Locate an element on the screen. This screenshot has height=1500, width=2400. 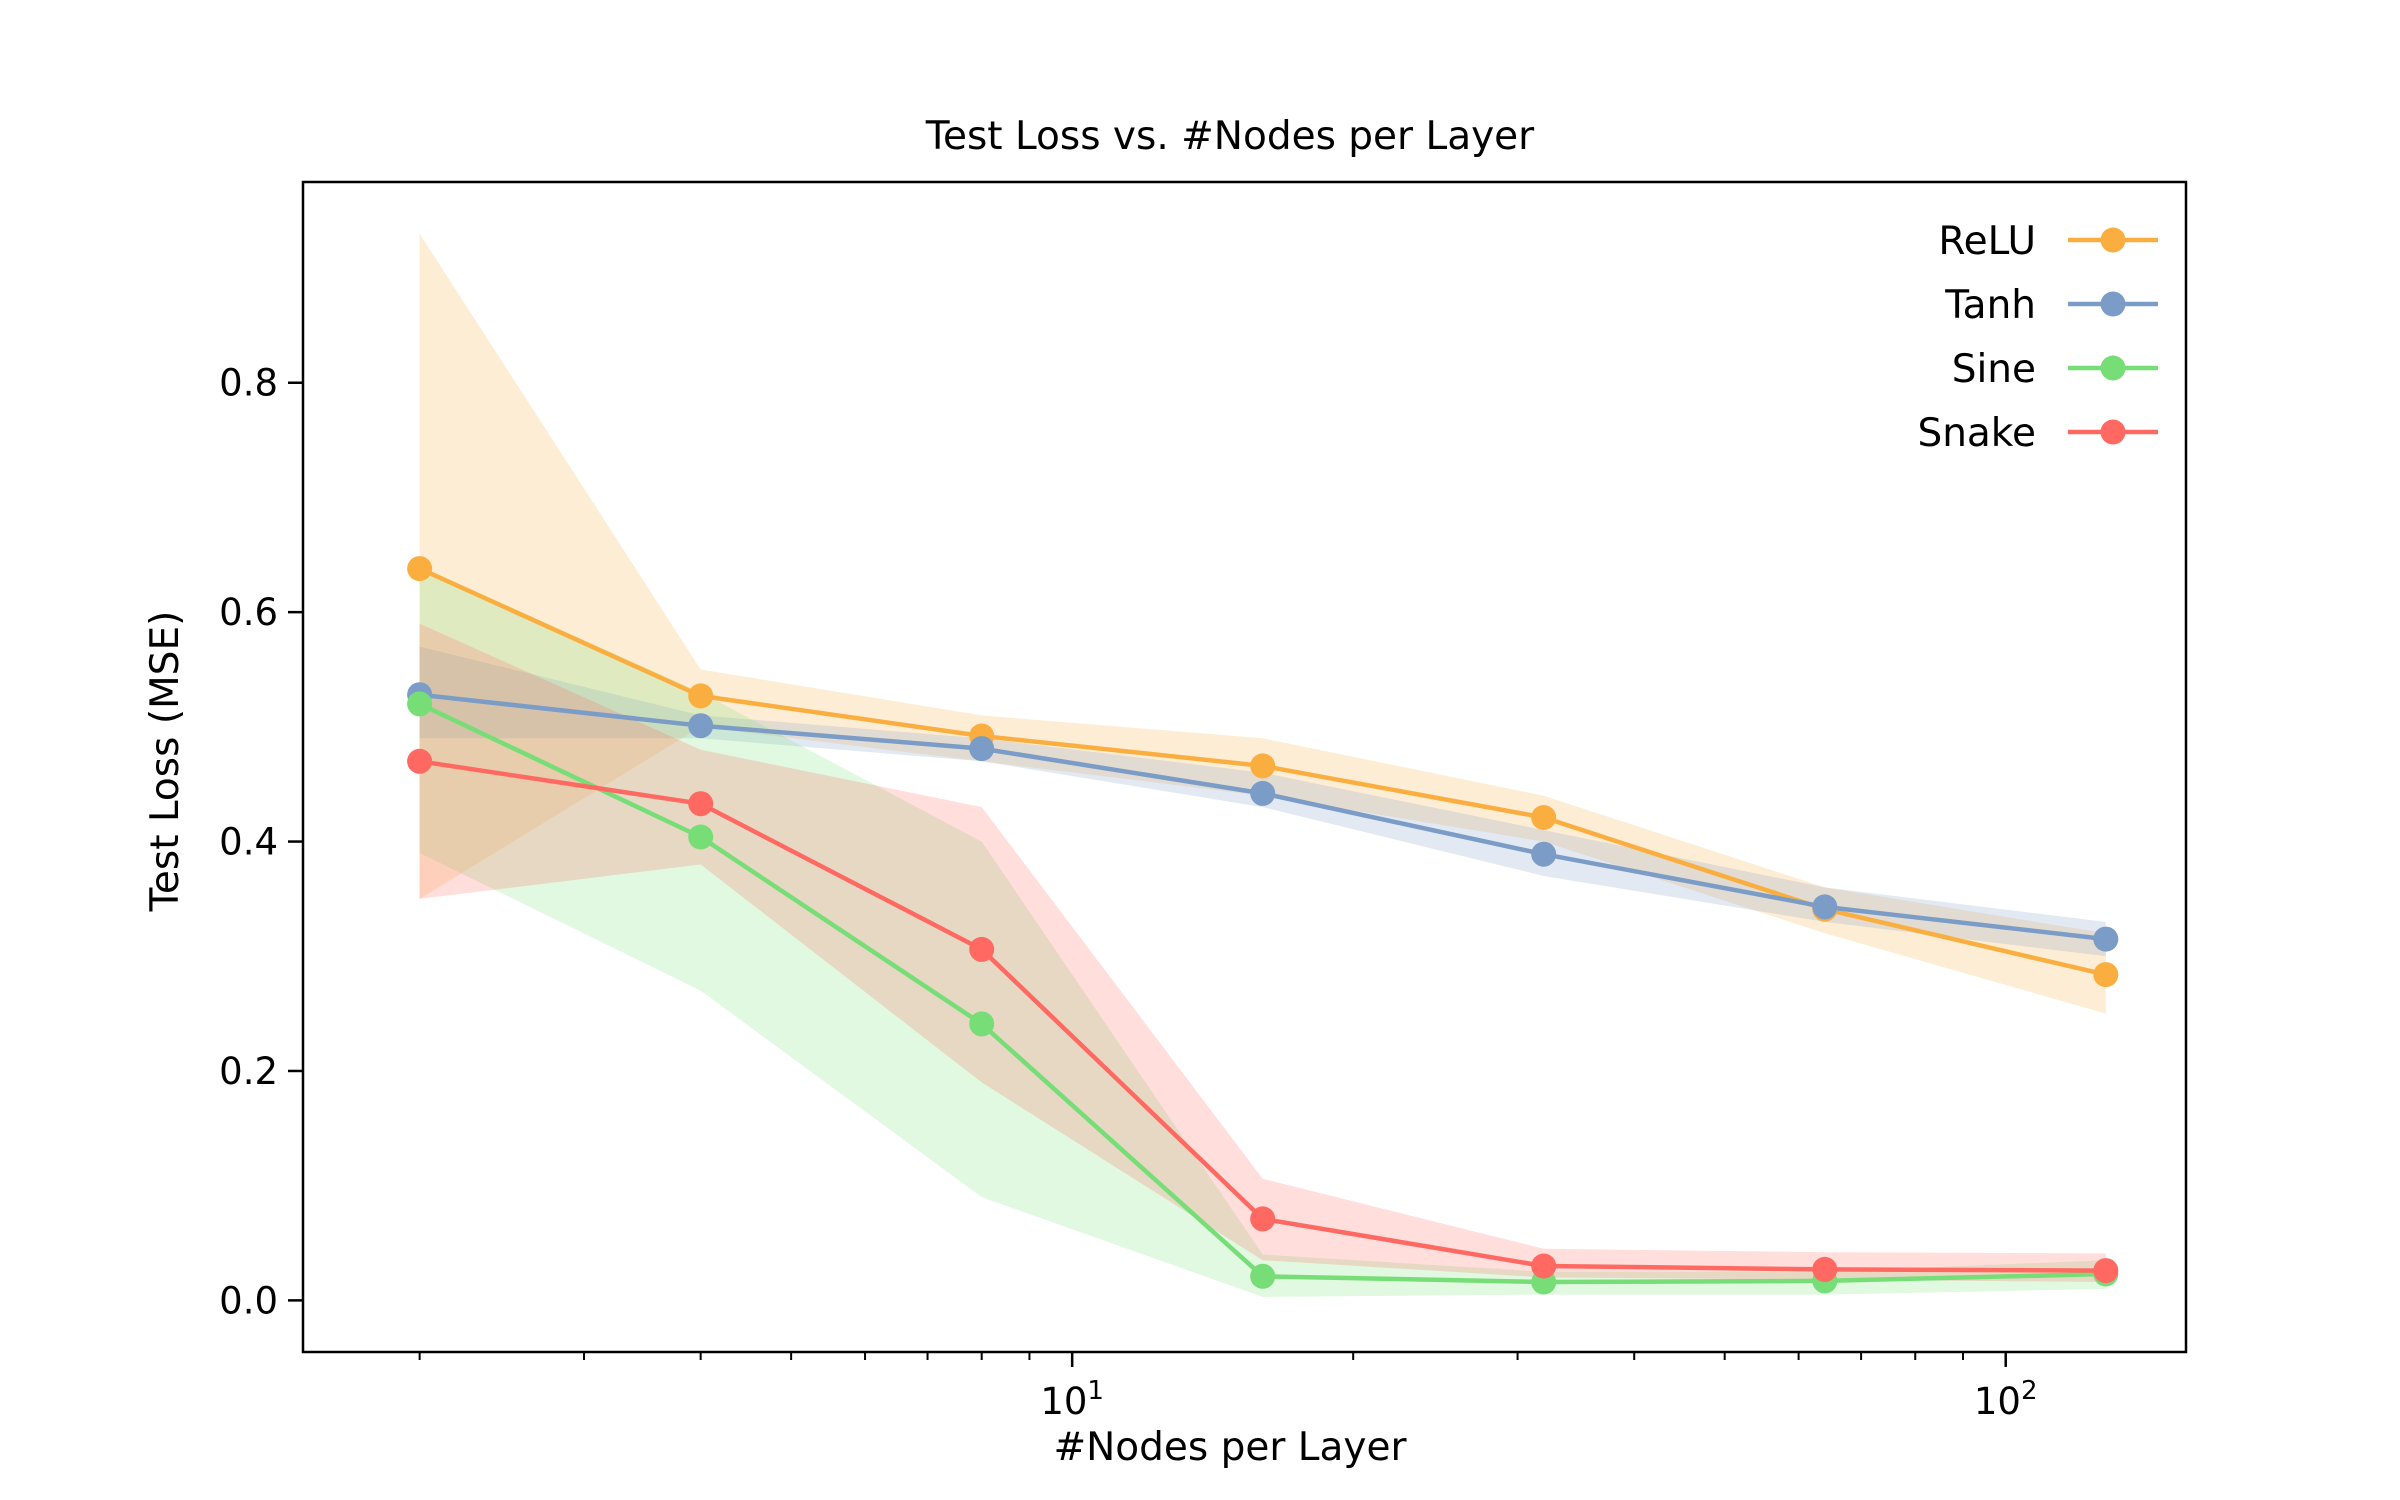
y-axis-ticks: 0.0 0.2 0.4 0.6 0.8 is located at coordinates (261, 842).